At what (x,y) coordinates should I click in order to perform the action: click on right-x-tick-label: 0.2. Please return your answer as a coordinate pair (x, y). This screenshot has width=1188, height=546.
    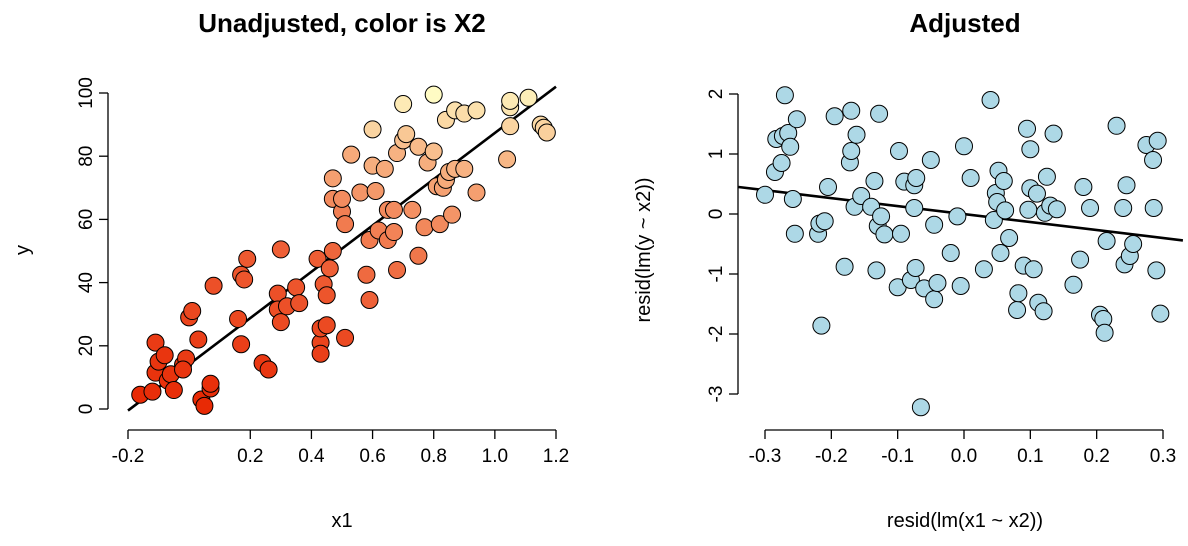
    Looking at the image, I should click on (1096, 456).